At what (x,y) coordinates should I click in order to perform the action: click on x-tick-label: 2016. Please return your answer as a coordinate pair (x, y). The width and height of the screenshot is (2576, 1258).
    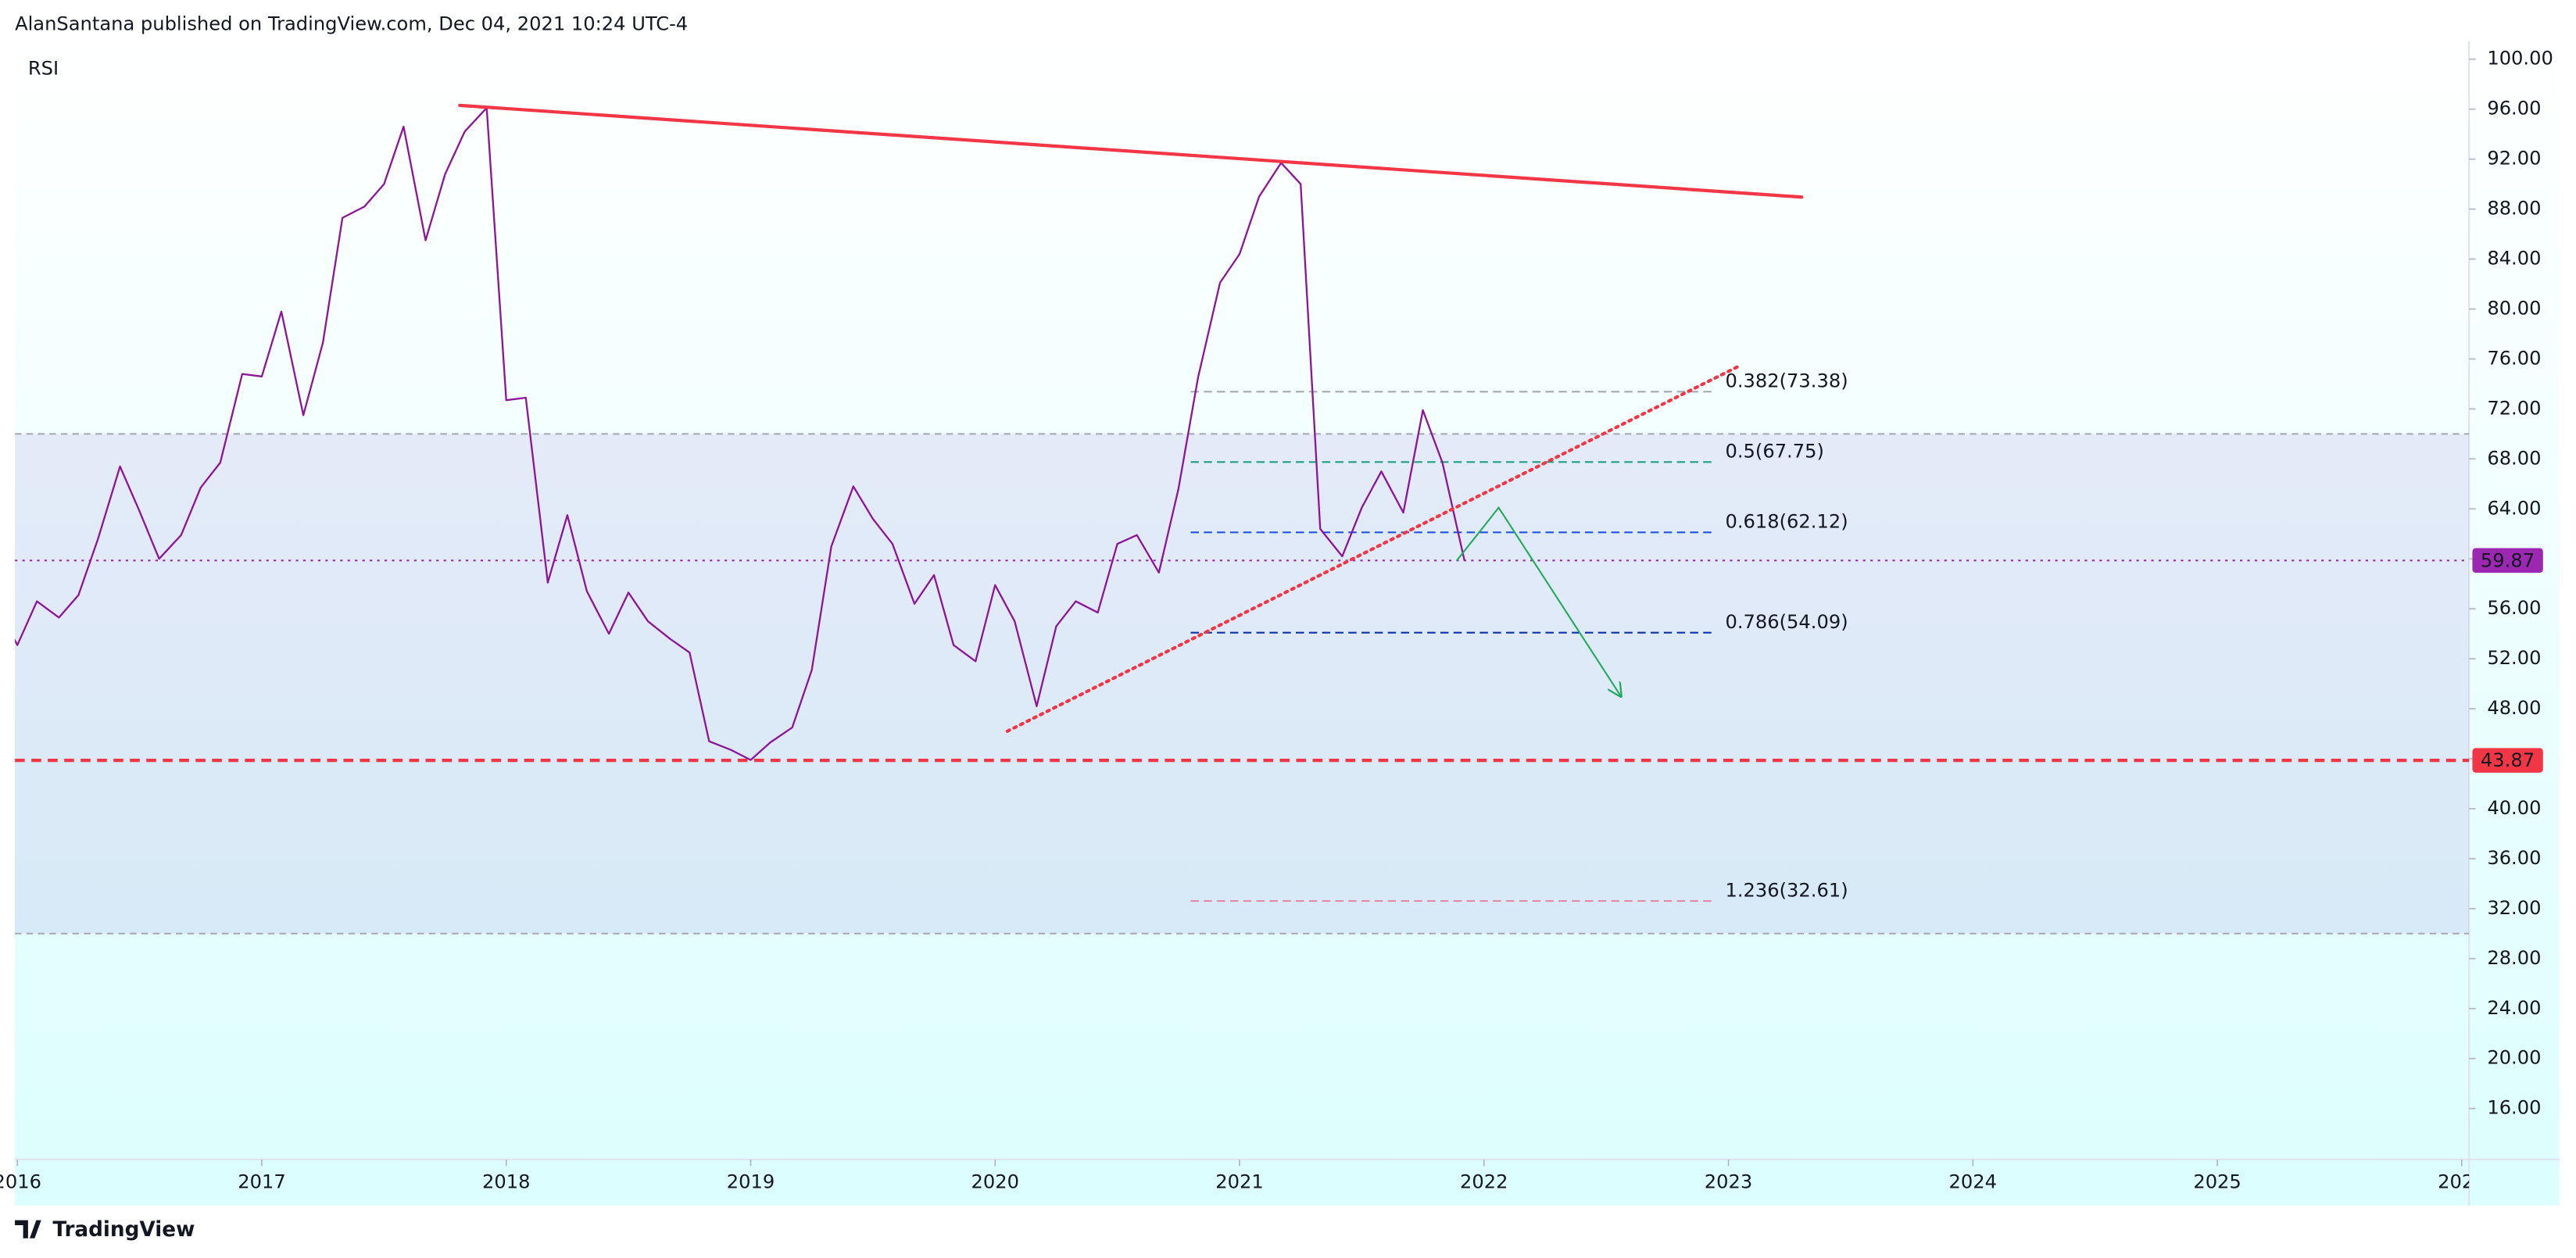
    Looking at the image, I should click on (20, 1181).